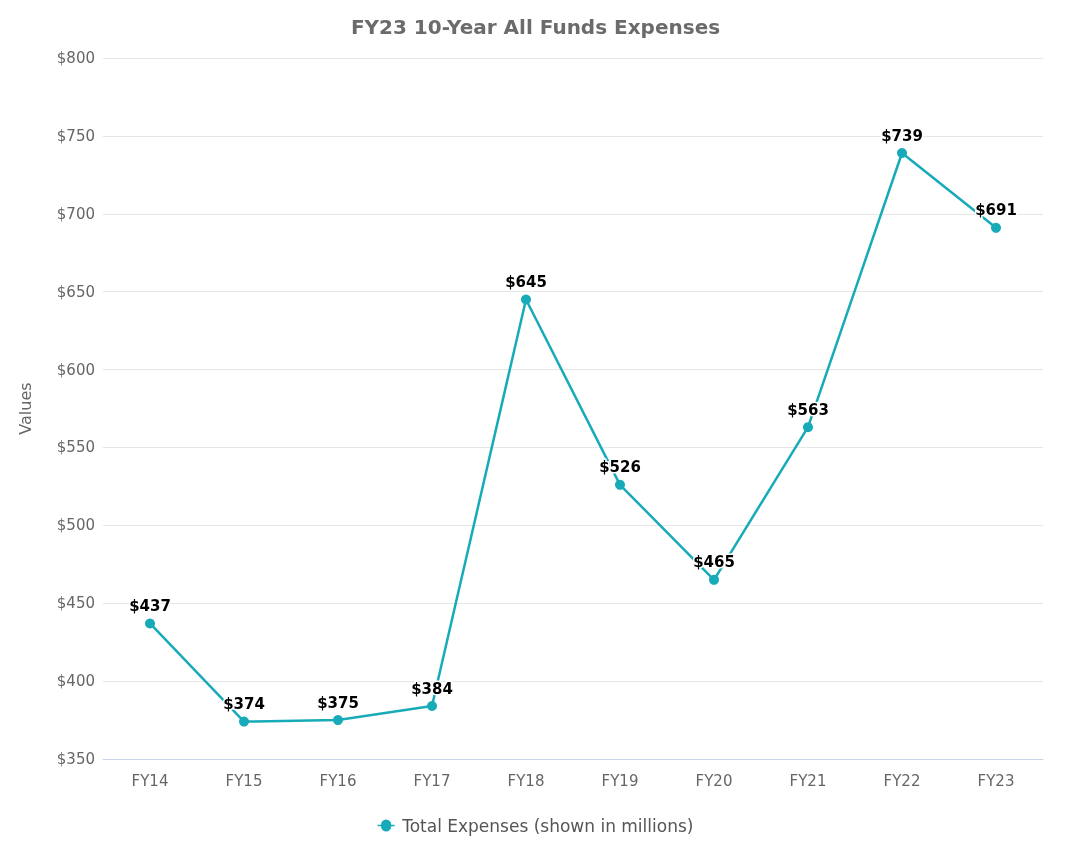 Image resolution: width=1071 pixels, height=852 pixels. Describe the element at coordinates (75, 681) in the screenshot. I see `y-tick-label: $400` at that location.